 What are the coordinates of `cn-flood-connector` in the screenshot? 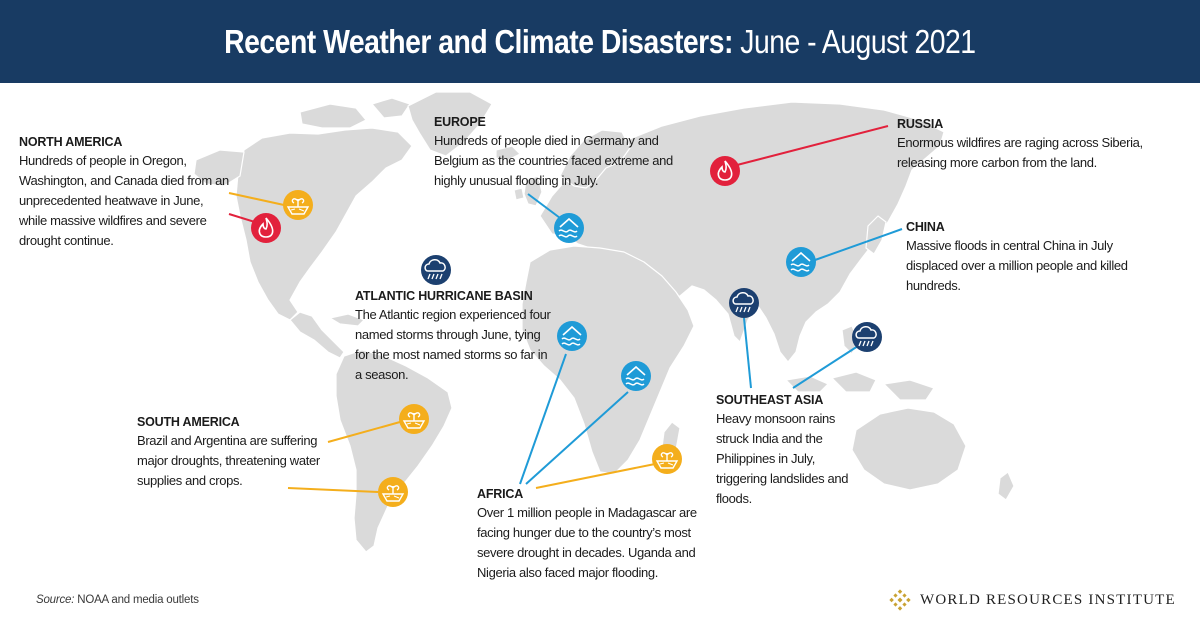 It's located at (858, 244).